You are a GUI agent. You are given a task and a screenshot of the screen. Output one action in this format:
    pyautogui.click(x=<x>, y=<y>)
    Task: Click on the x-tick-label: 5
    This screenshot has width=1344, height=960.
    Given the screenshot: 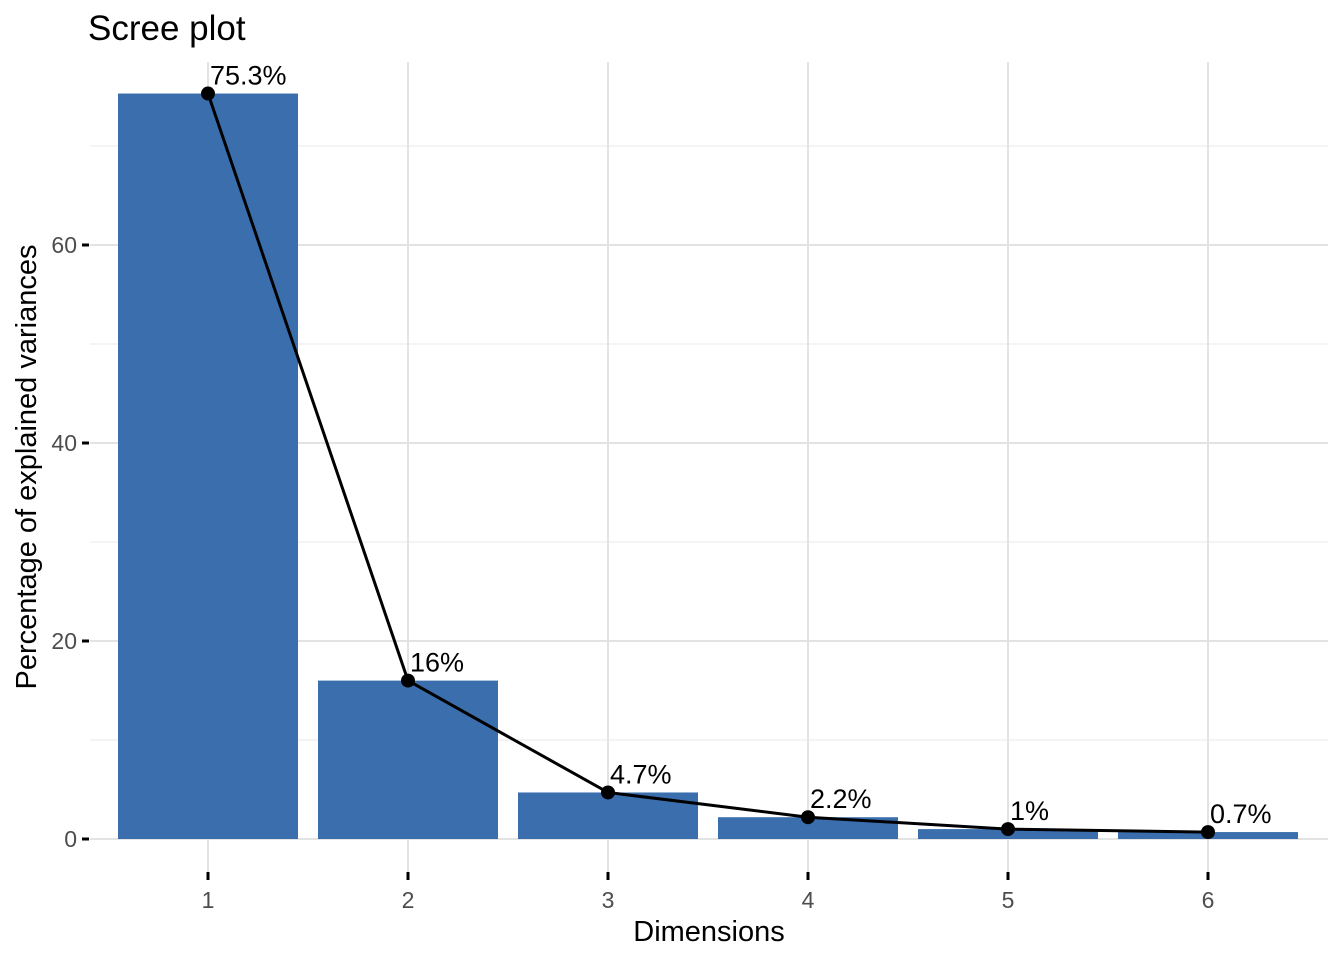 What is the action you would take?
    pyautogui.click(x=1008, y=900)
    